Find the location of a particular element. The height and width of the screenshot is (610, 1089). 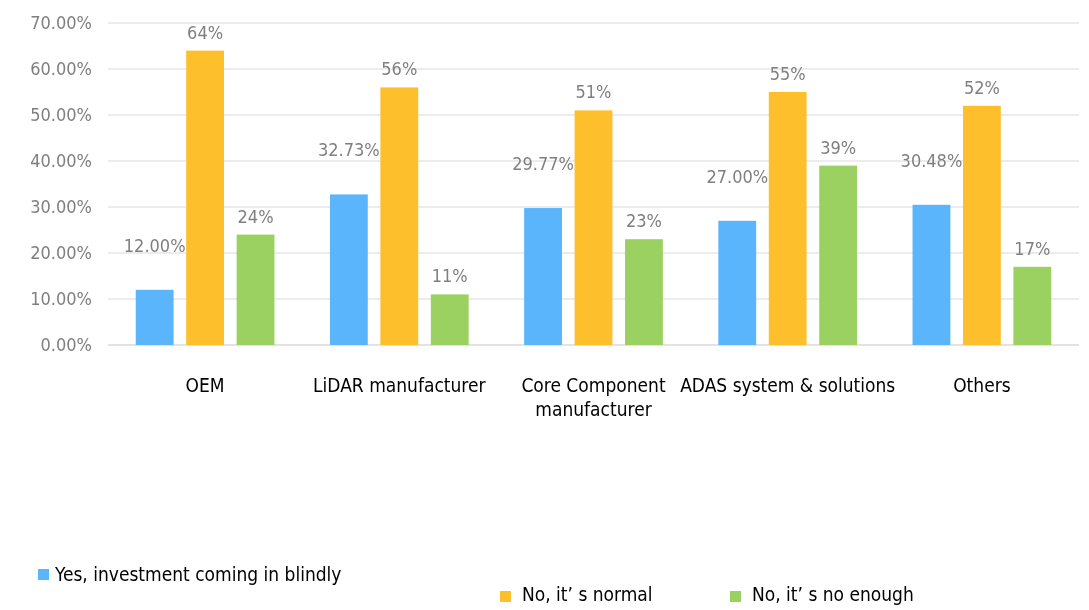

data-label: 24% is located at coordinates (255, 216).